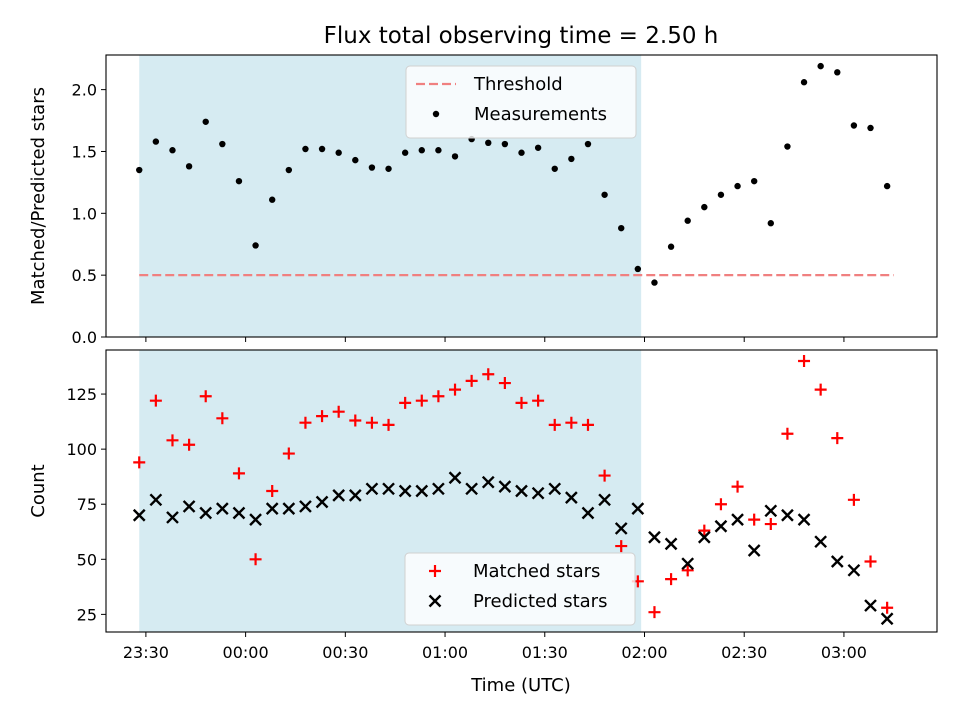 The width and height of the screenshot is (960, 720). What do you see at coordinates (545, 652) in the screenshot?
I see `x-tick-label: 01:30` at bounding box center [545, 652].